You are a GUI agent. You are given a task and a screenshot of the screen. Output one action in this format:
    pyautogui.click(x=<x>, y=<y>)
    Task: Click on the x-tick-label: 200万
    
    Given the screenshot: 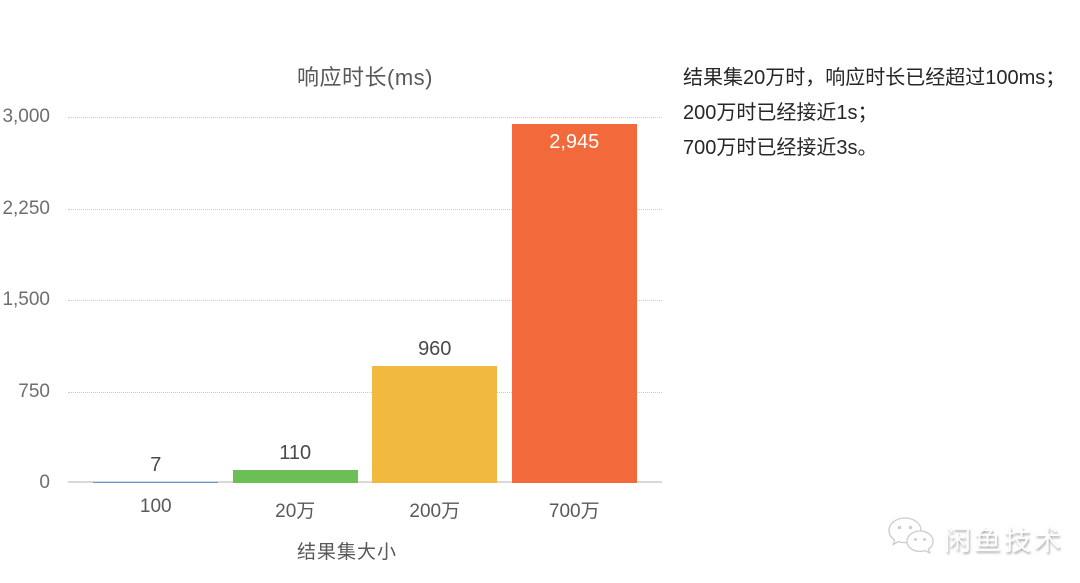 What is the action you would take?
    pyautogui.click(x=435, y=511)
    